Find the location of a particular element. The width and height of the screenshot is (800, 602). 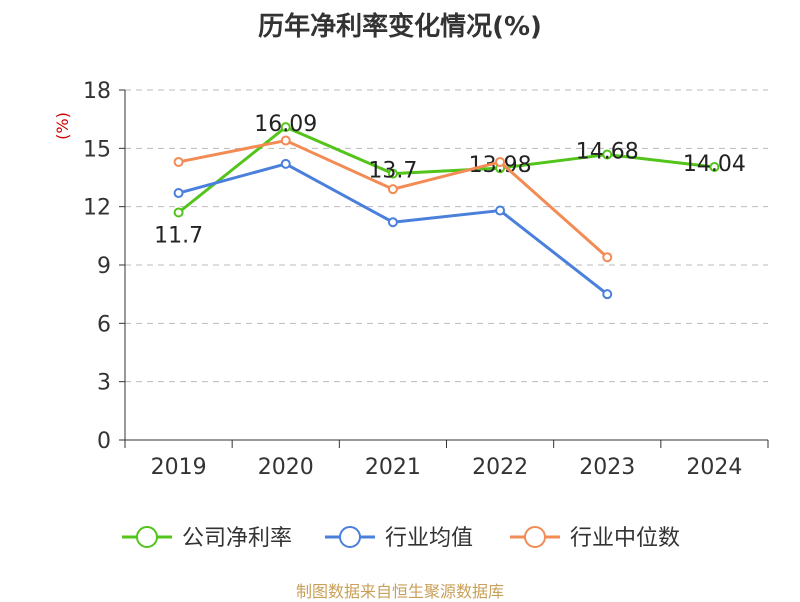

data-label: 14.68 is located at coordinates (607, 152).